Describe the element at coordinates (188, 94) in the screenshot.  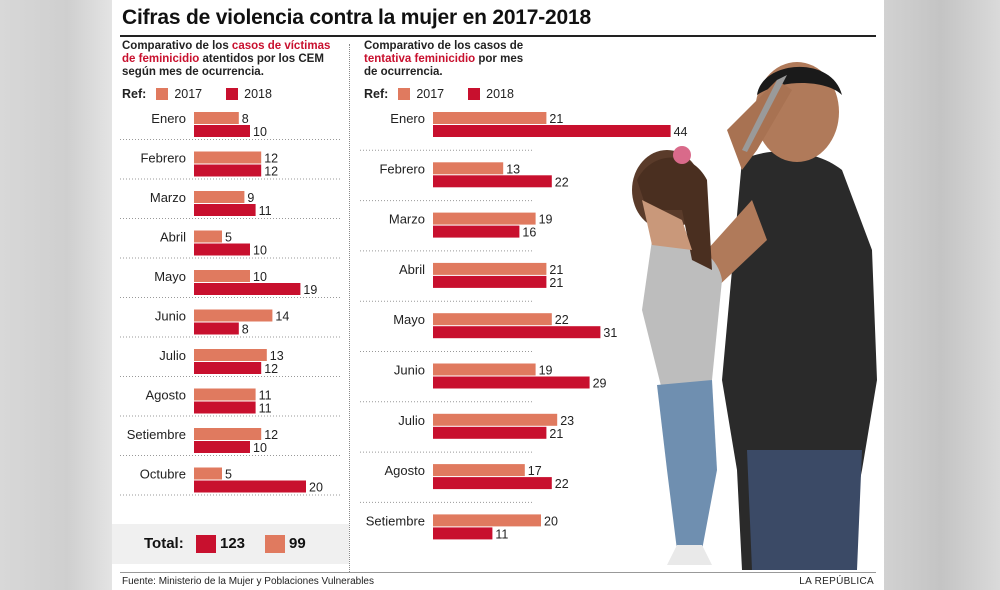
I see `legend-2017-label: 2017` at that location.